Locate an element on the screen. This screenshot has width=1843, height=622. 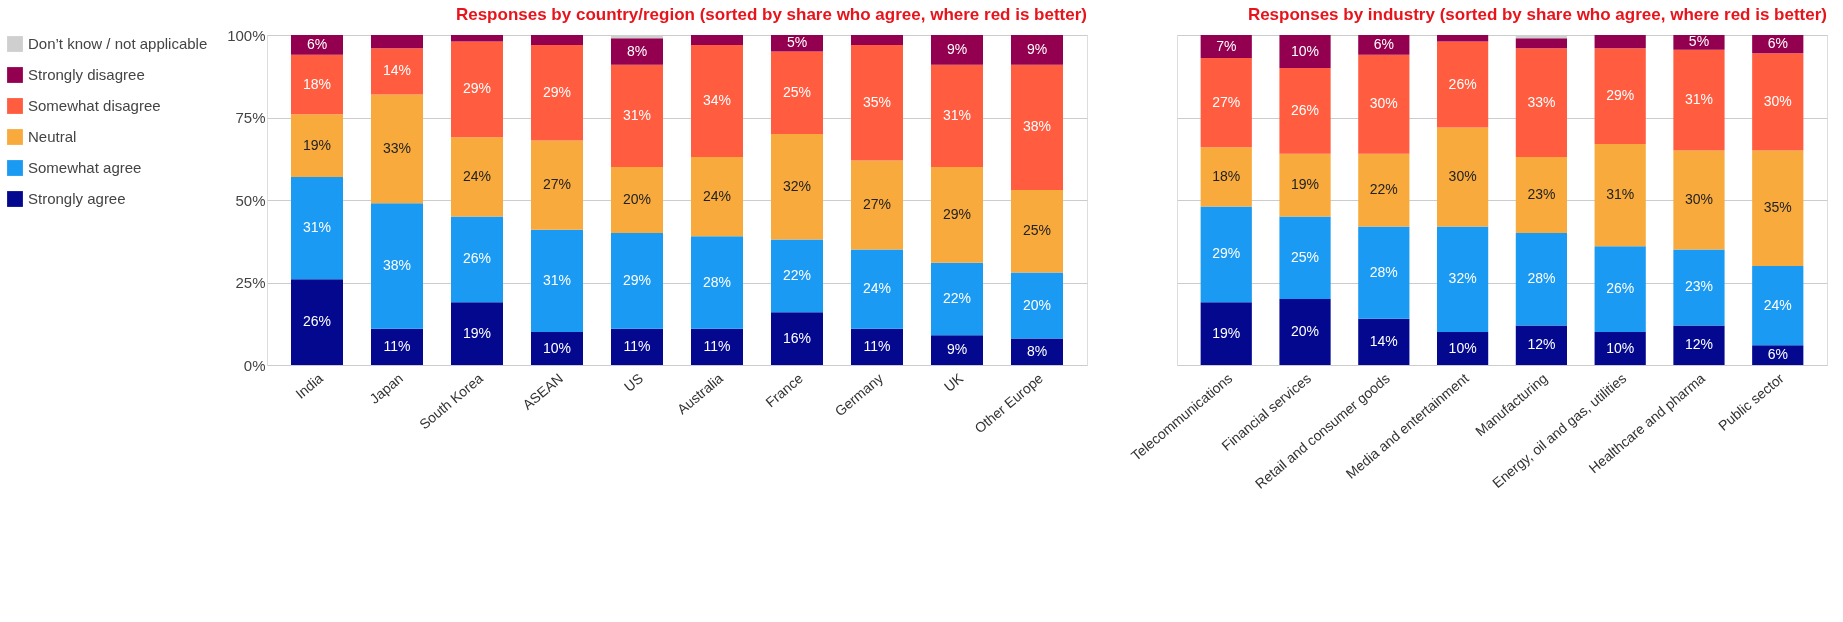
data-label: 33% is located at coordinates (397, 147).